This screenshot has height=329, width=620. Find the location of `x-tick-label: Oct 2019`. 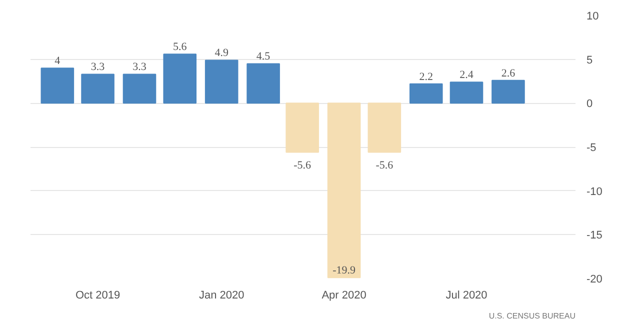

x-tick-label: Oct 2019 is located at coordinates (97, 296).